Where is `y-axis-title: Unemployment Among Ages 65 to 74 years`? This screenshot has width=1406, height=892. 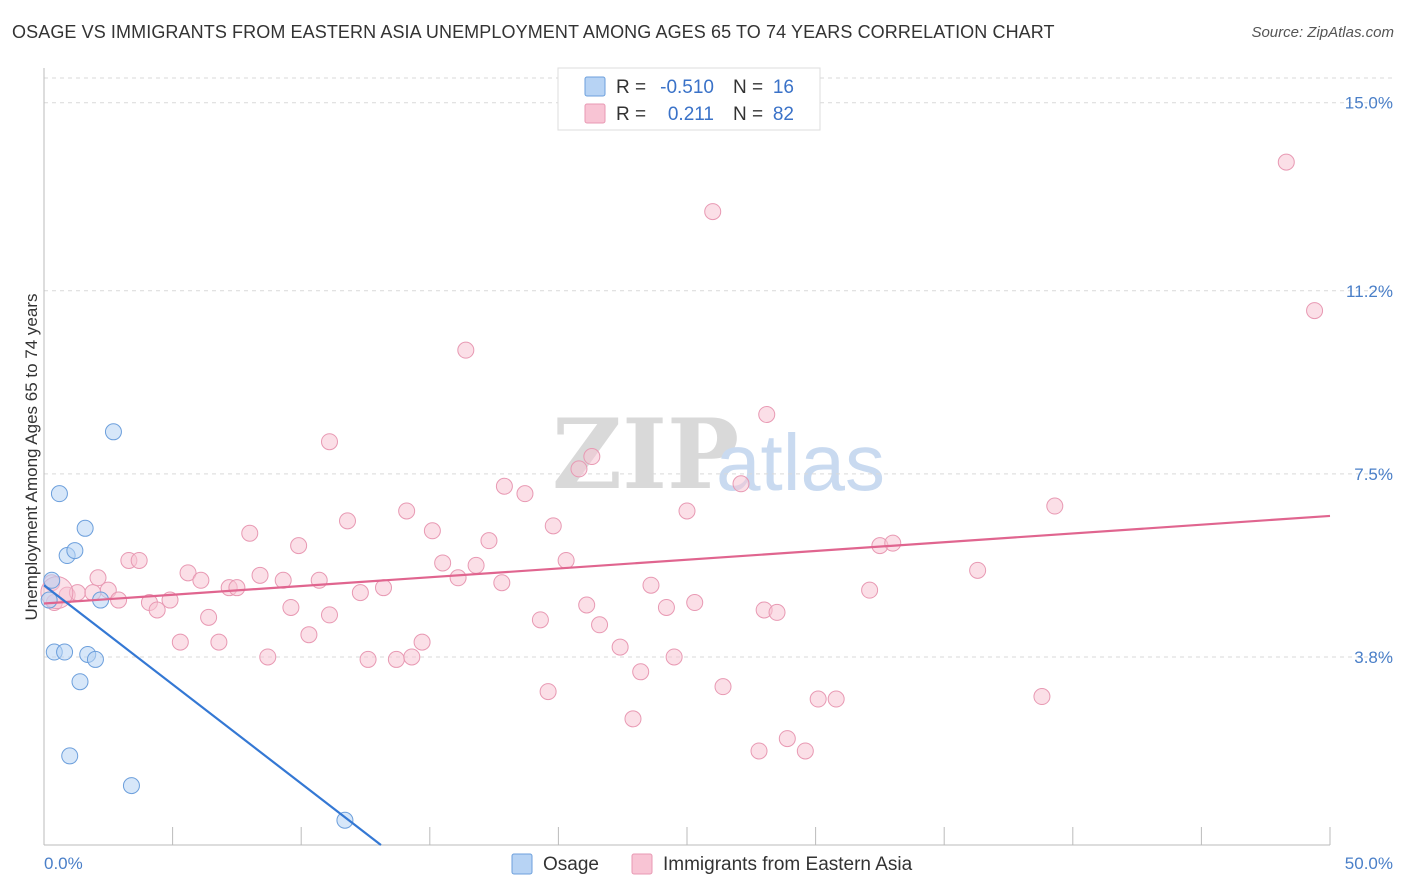
y-axis-title: Unemployment Among Ages 65 to 74 years is located at coordinates (31, 457).